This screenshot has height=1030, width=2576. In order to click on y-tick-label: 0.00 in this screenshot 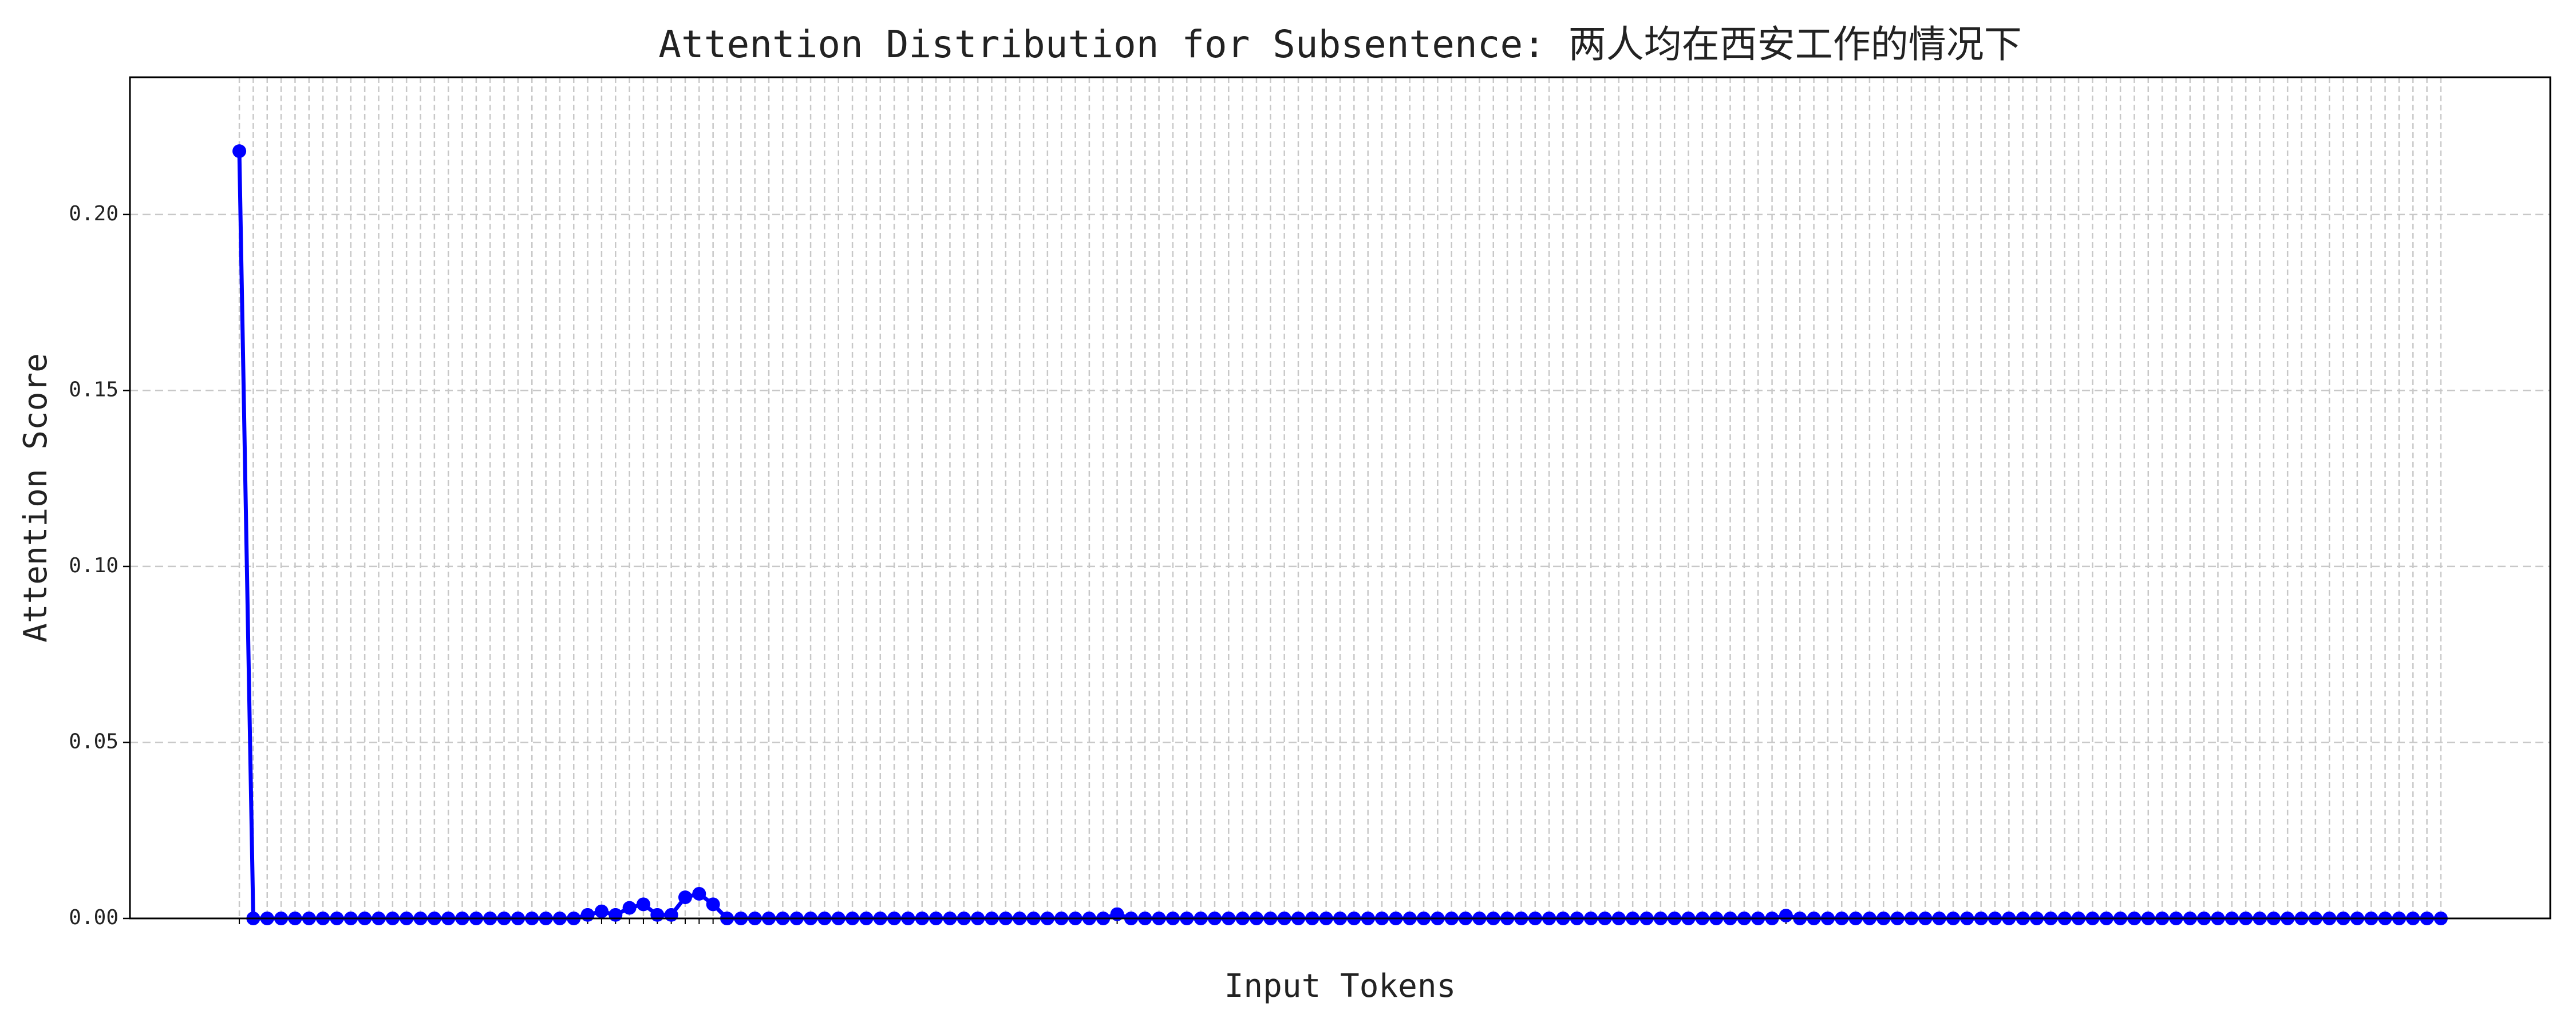, I will do `click(93, 917)`.